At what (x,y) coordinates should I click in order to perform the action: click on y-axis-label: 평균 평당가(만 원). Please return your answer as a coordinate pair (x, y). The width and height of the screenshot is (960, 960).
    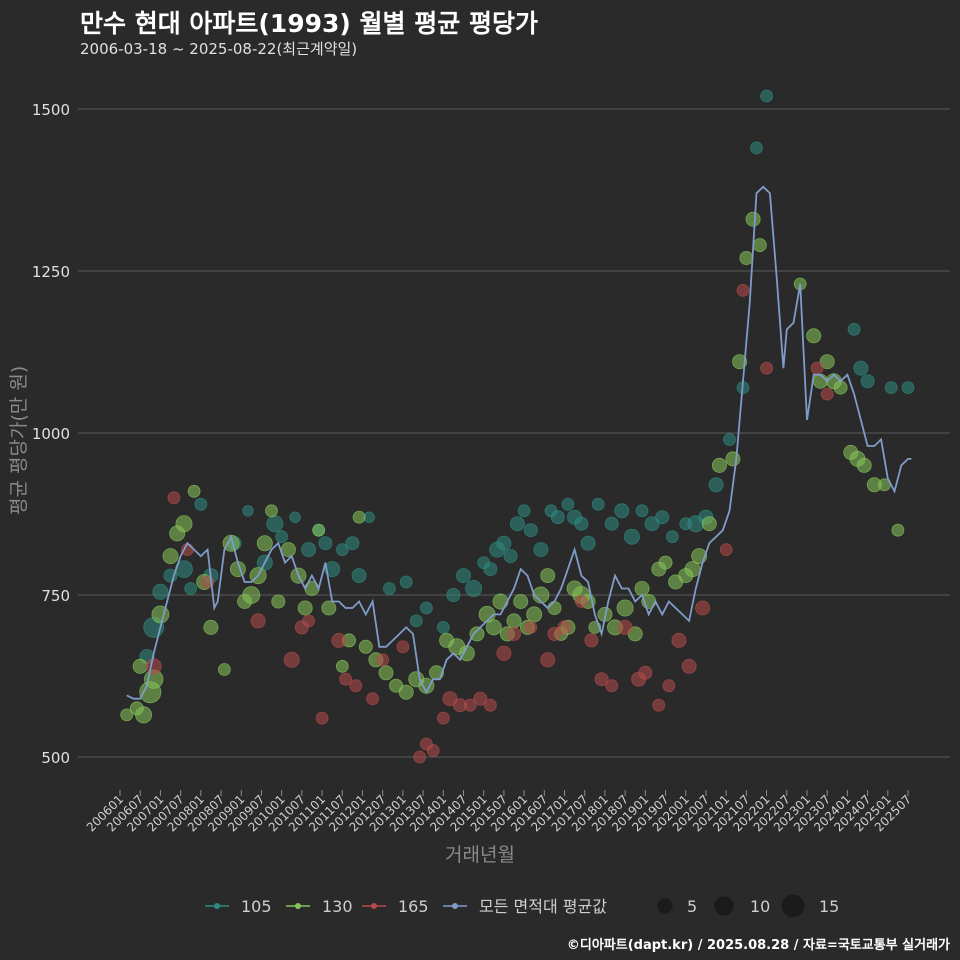
    Looking at the image, I should click on (19, 440).